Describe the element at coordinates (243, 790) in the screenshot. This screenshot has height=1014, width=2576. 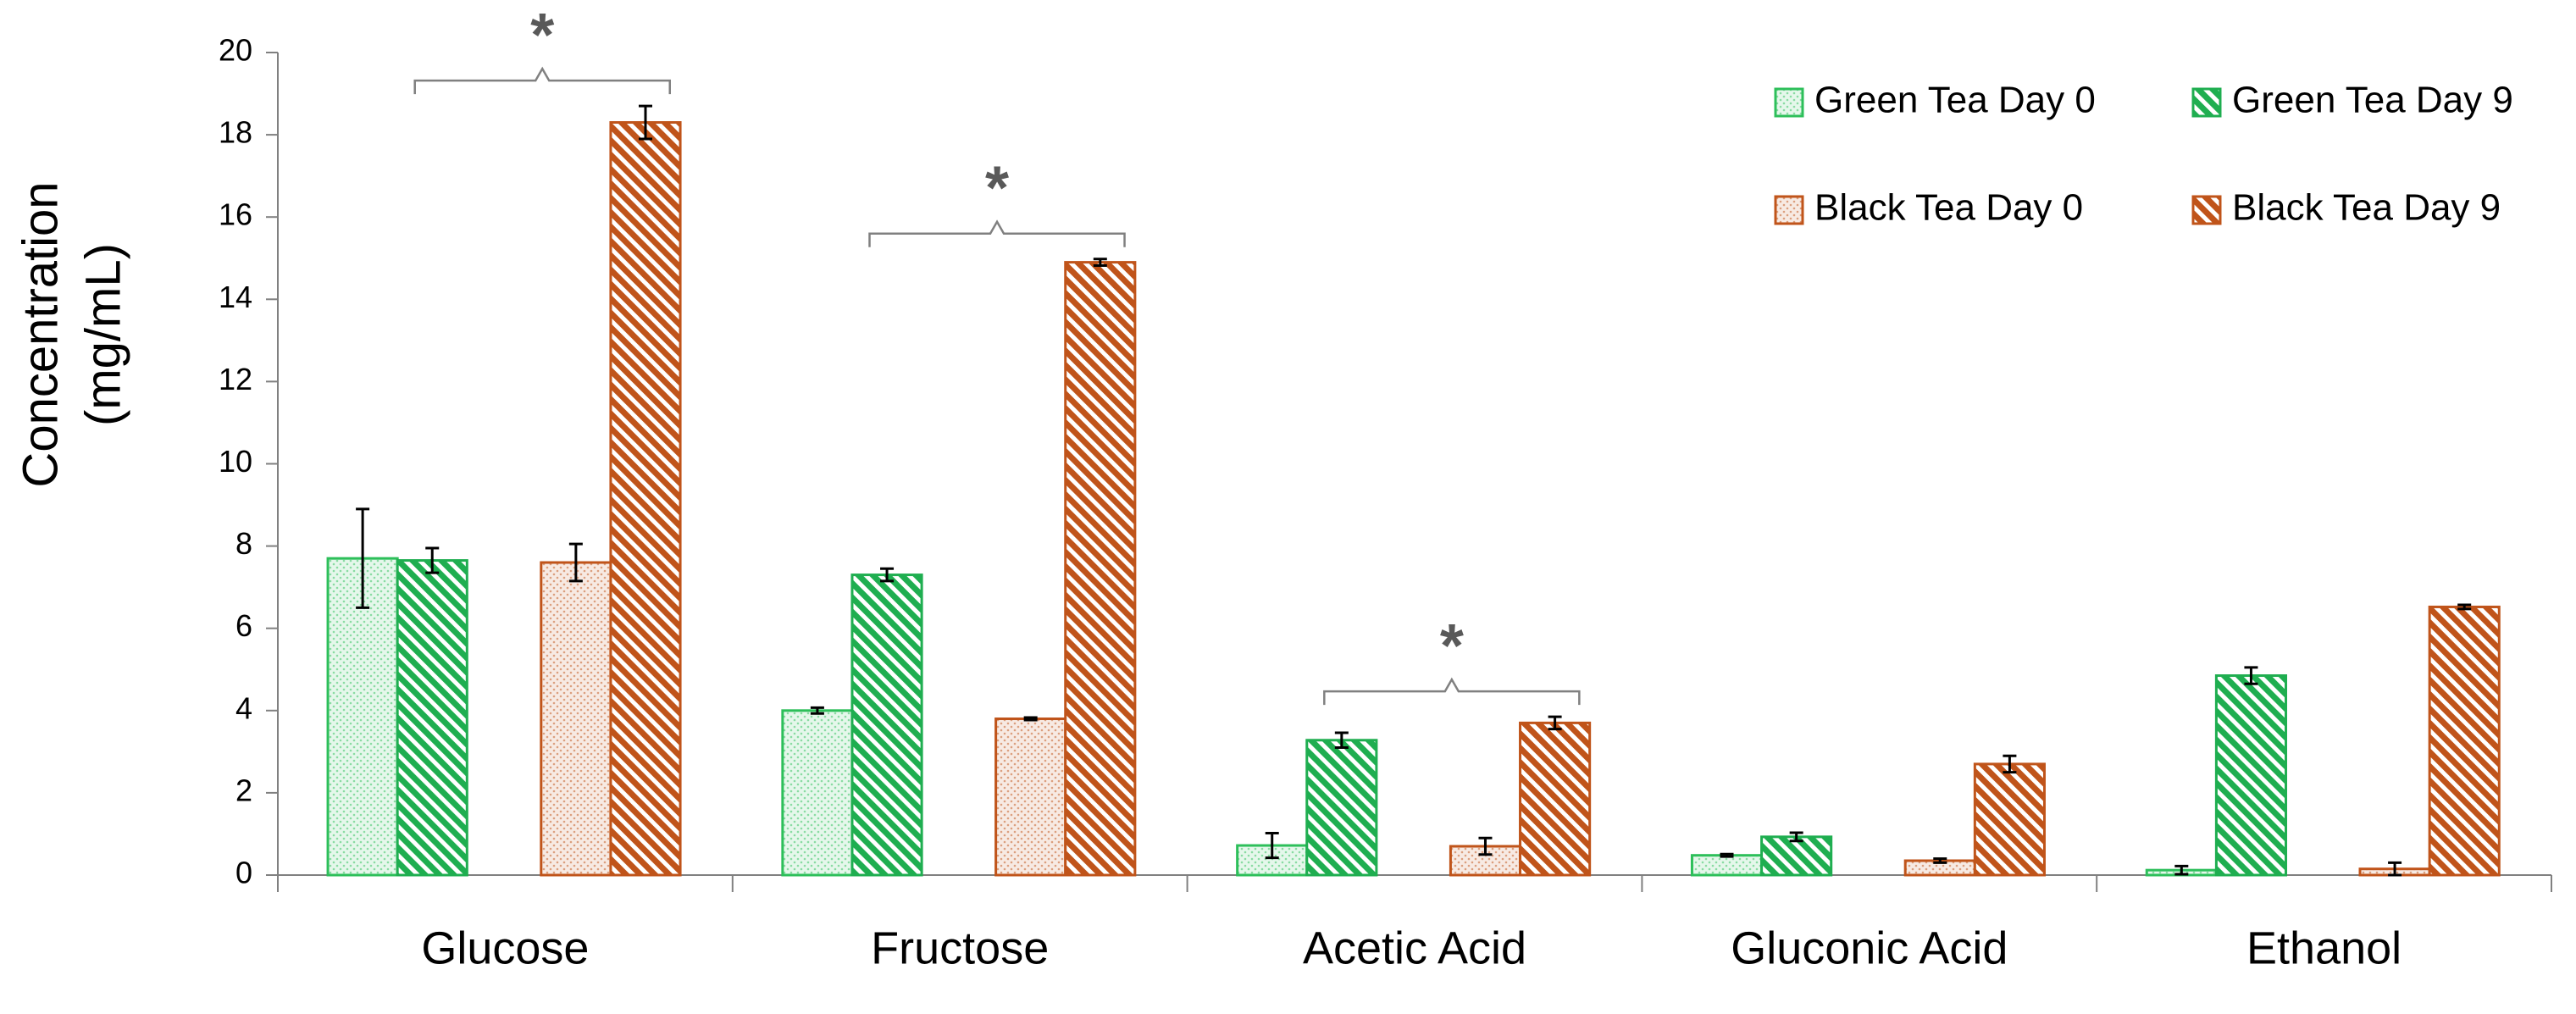
I see `y-tick-label: 2` at that location.